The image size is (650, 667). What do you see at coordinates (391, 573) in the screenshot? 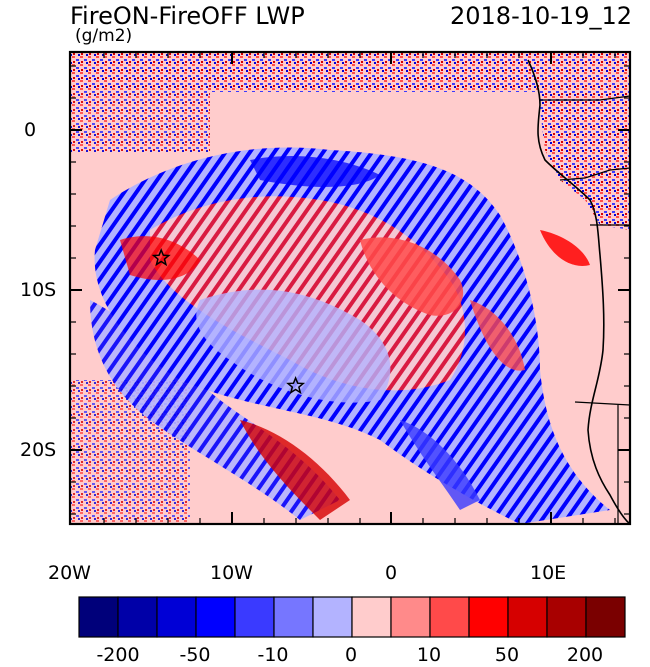
I see `x-tick-label-0: 0` at bounding box center [391, 573].